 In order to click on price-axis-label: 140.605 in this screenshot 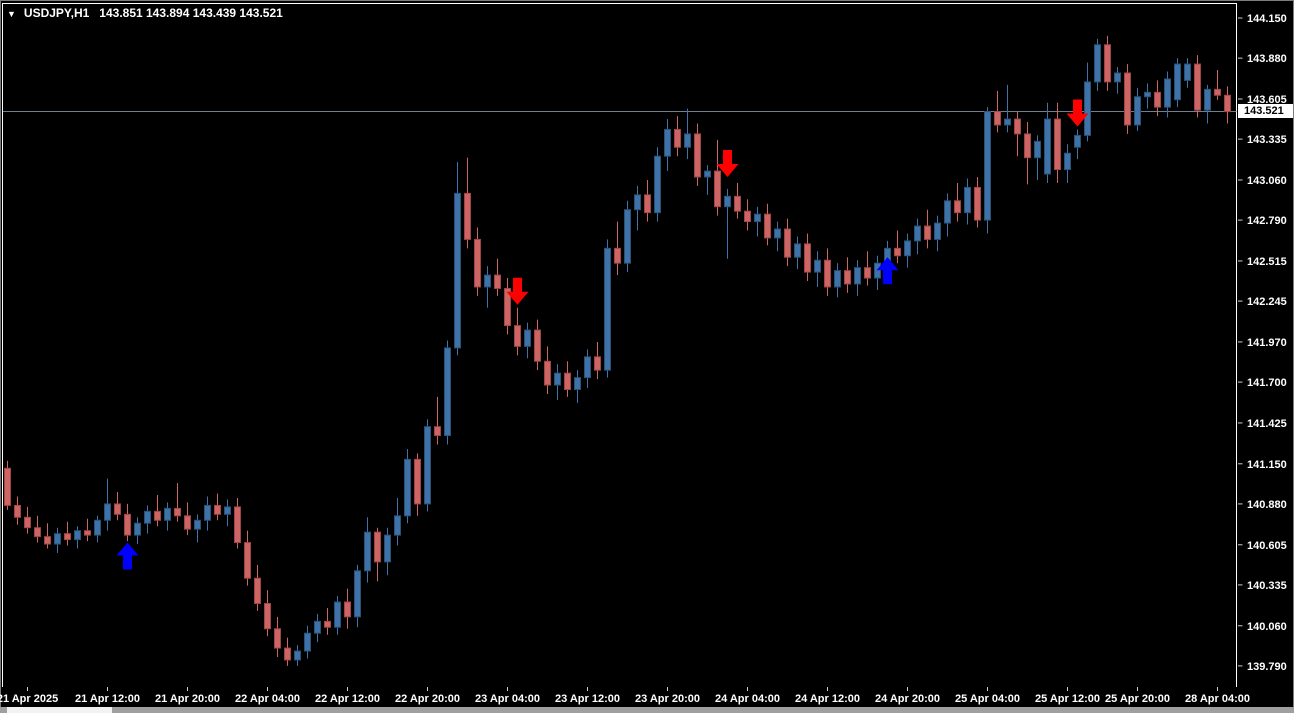, I will do `click(1267, 546)`.